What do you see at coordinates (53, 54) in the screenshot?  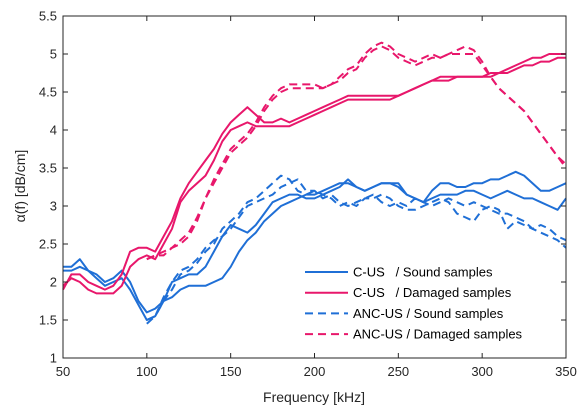 I see `y-tick-label: 5` at bounding box center [53, 54].